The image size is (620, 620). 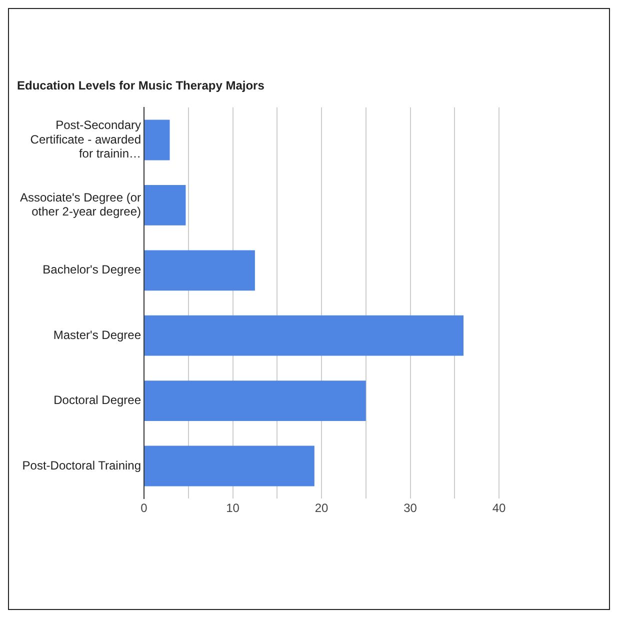 I want to click on x-tick-label: 30, so click(x=411, y=508).